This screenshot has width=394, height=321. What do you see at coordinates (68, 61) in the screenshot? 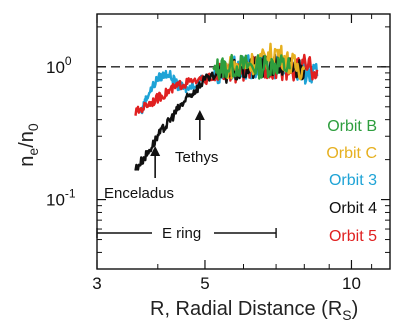
I see `y-tick-exponent: 0` at bounding box center [68, 61].